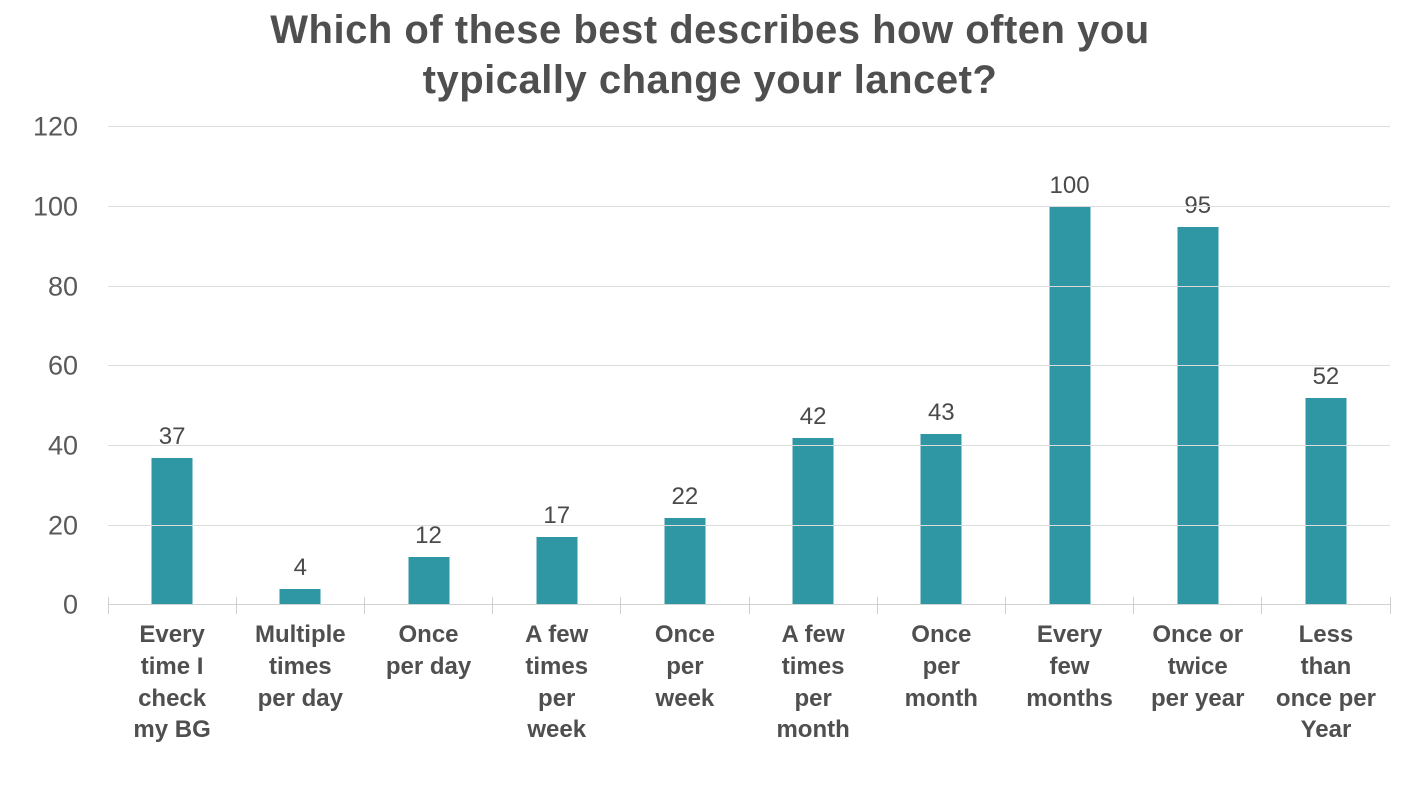 The width and height of the screenshot is (1420, 788). What do you see at coordinates (557, 682) in the screenshot?
I see `x-axis-category-label: A few times per week` at bounding box center [557, 682].